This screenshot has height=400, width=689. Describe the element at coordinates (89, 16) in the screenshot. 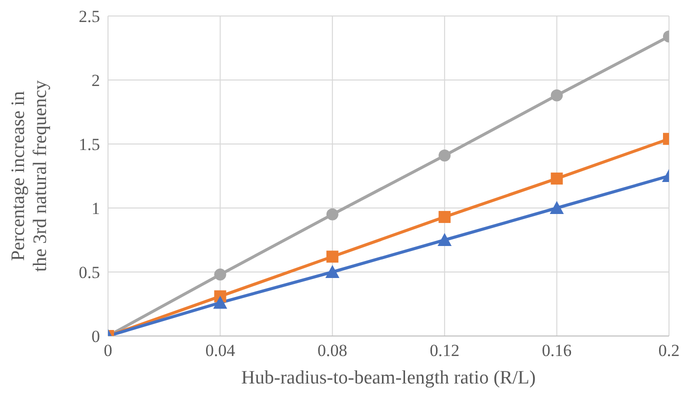

I see `y-tick-label: 2.5` at that location.